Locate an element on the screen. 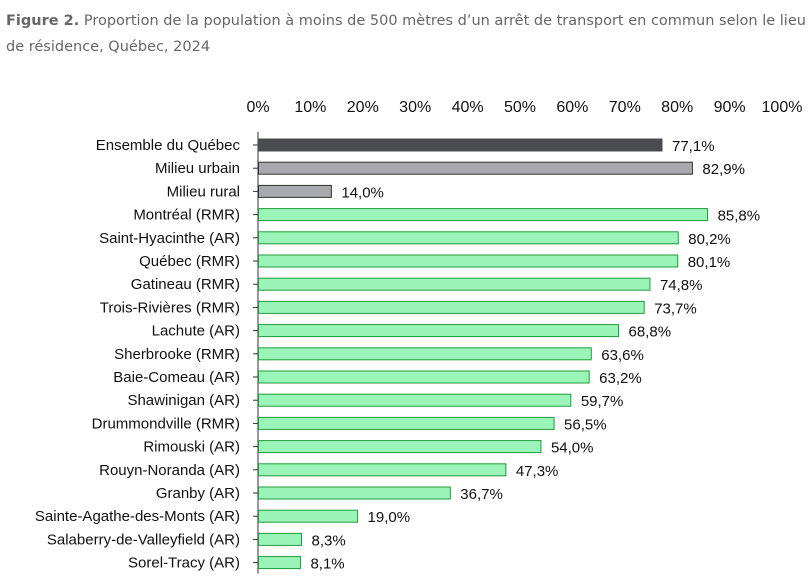 This screenshot has height=586, width=812. x-tick-label: 70% is located at coordinates (625, 107).